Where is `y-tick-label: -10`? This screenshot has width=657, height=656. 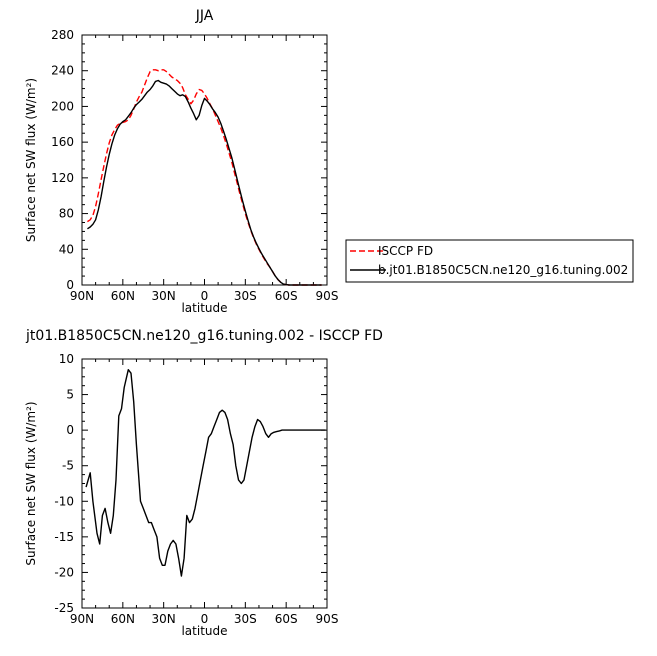
y-tick-label: -10 is located at coordinates (64, 501).